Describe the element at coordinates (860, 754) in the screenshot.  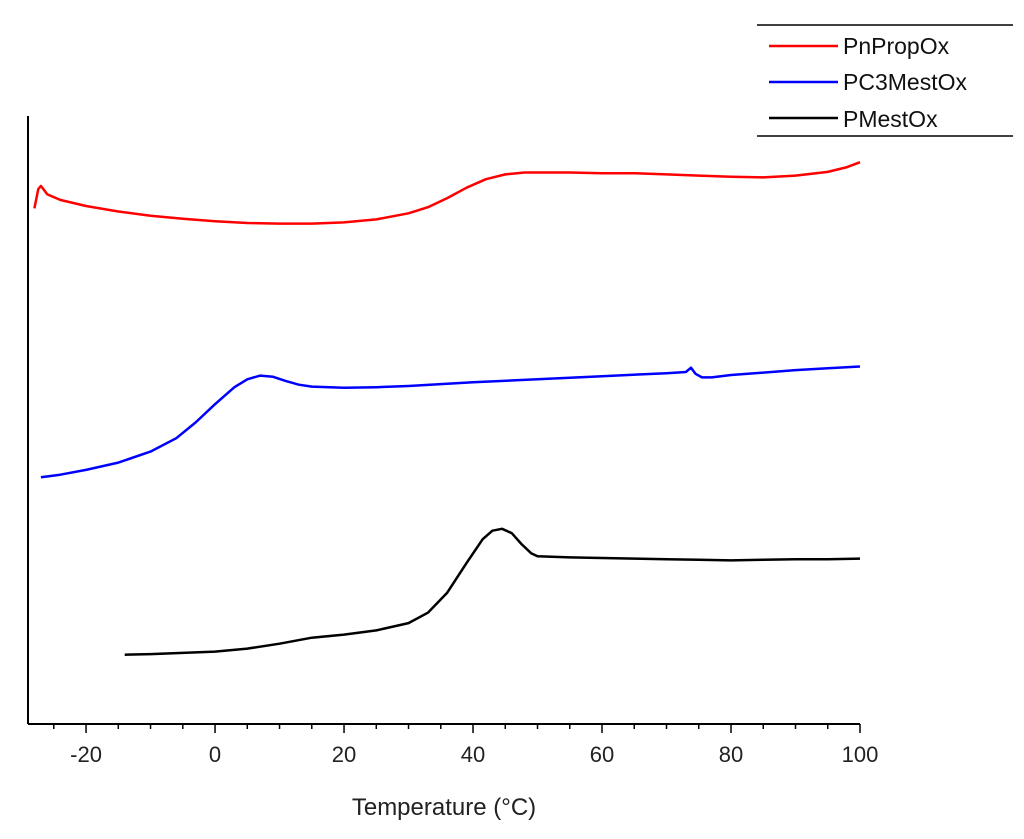
I see `x-tick-label: 100` at that location.